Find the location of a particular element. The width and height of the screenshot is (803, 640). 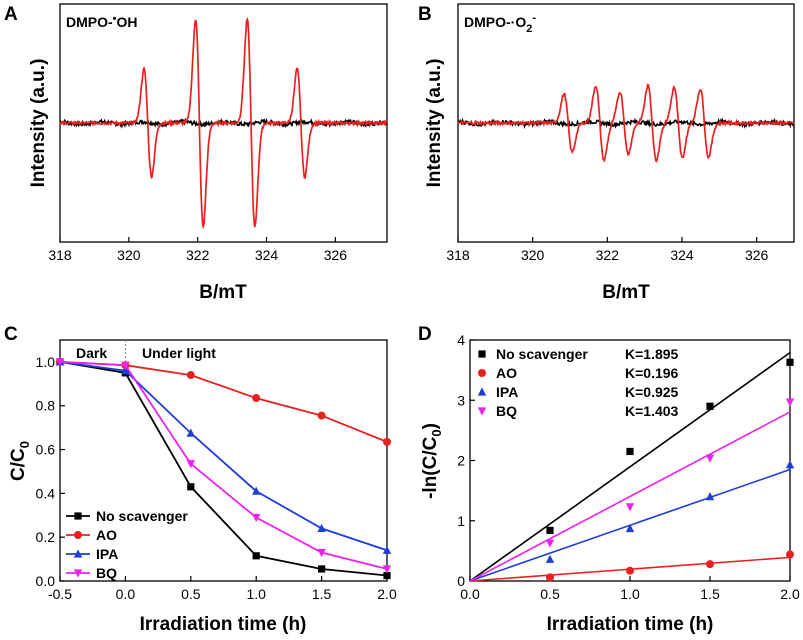

panel-b-xtick-label-1: 320 is located at coordinates (533, 255).